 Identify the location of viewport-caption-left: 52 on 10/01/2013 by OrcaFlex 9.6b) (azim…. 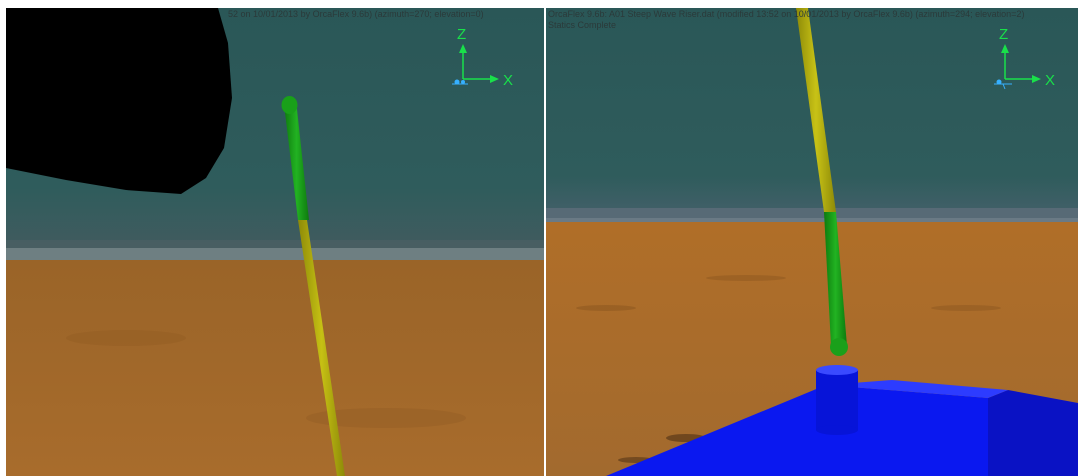
(356, 14).